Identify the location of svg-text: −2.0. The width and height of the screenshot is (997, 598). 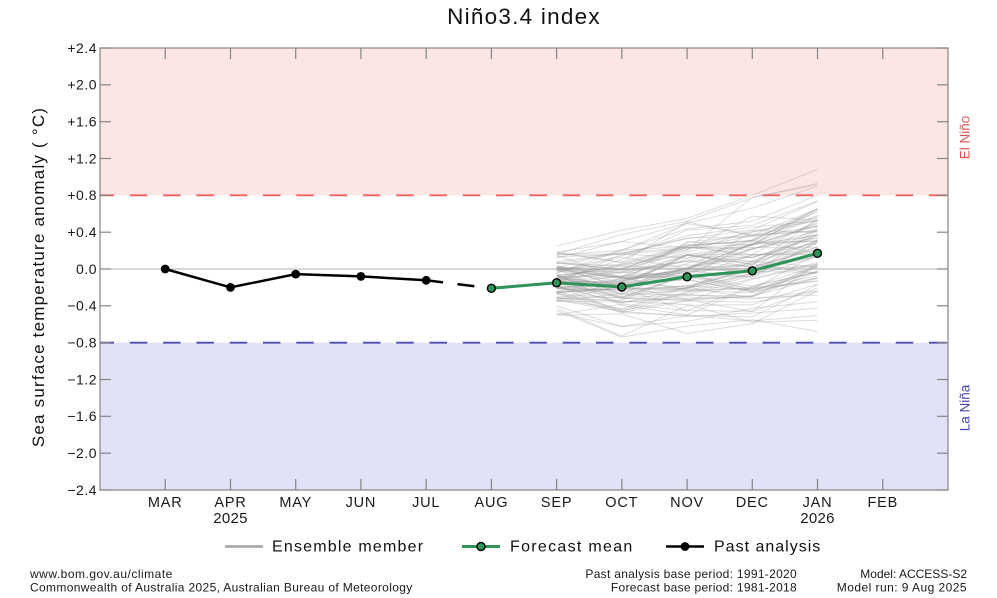
(82, 453).